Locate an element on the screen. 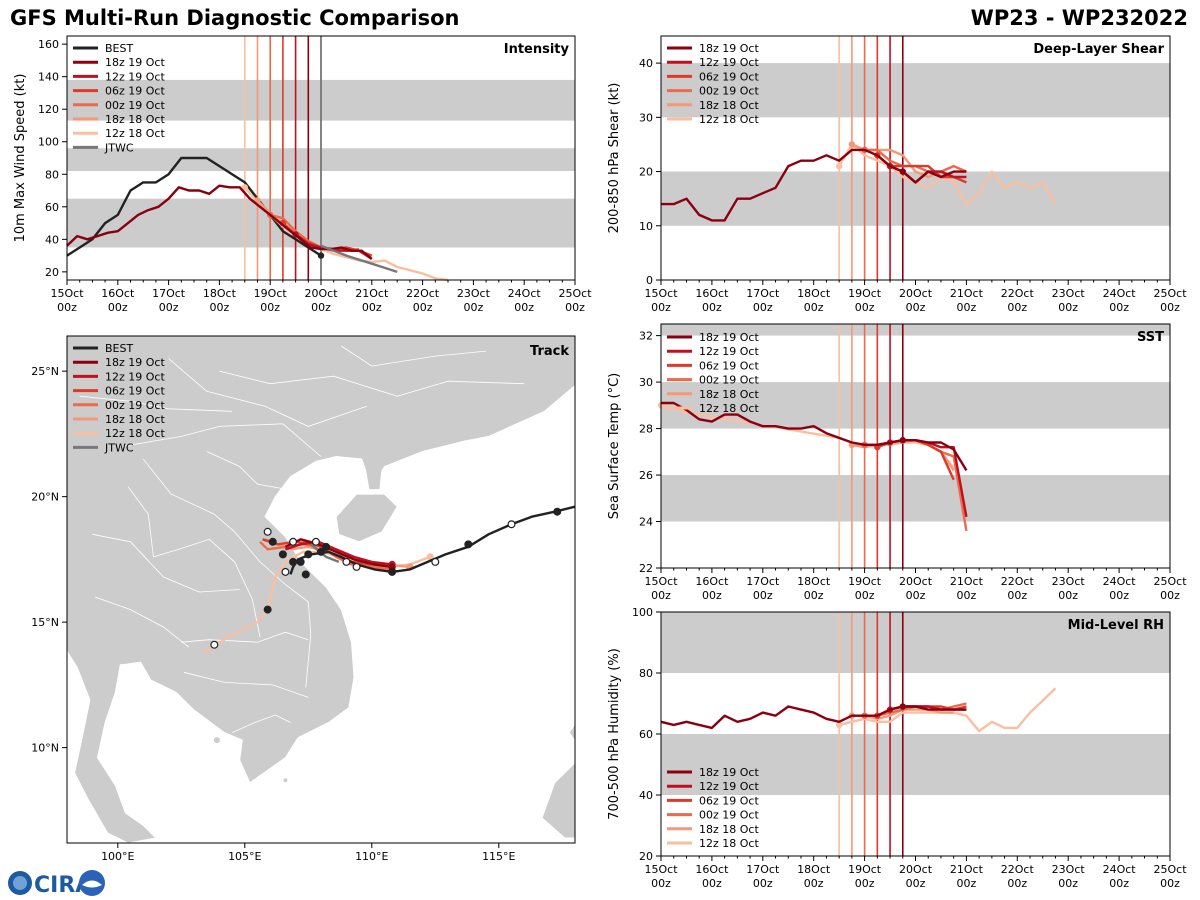  x-tick-label: 19Oct is located at coordinates (271, 293).